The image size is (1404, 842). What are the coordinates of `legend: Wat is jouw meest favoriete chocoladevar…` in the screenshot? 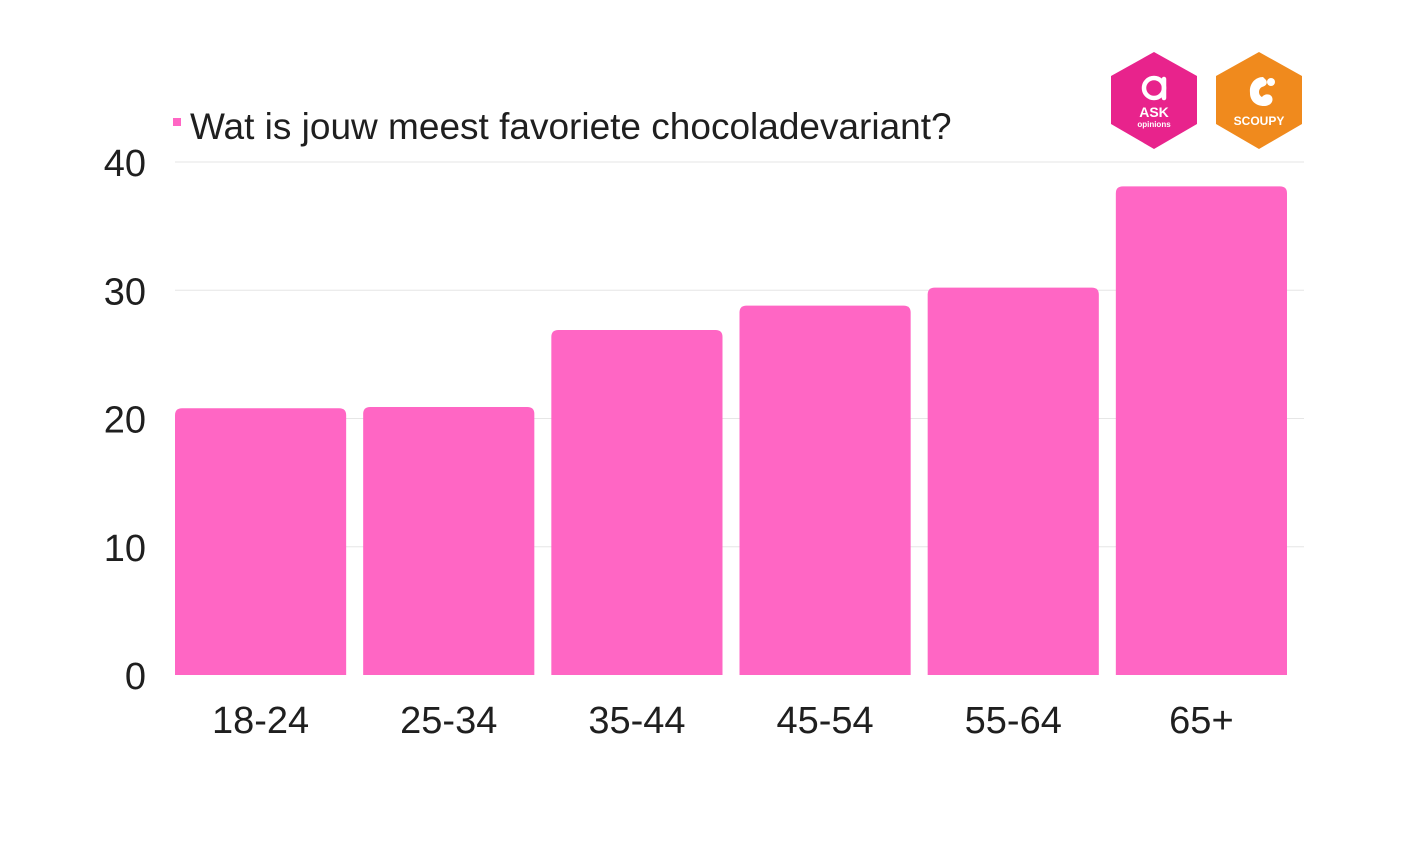 It's located at (562, 126).